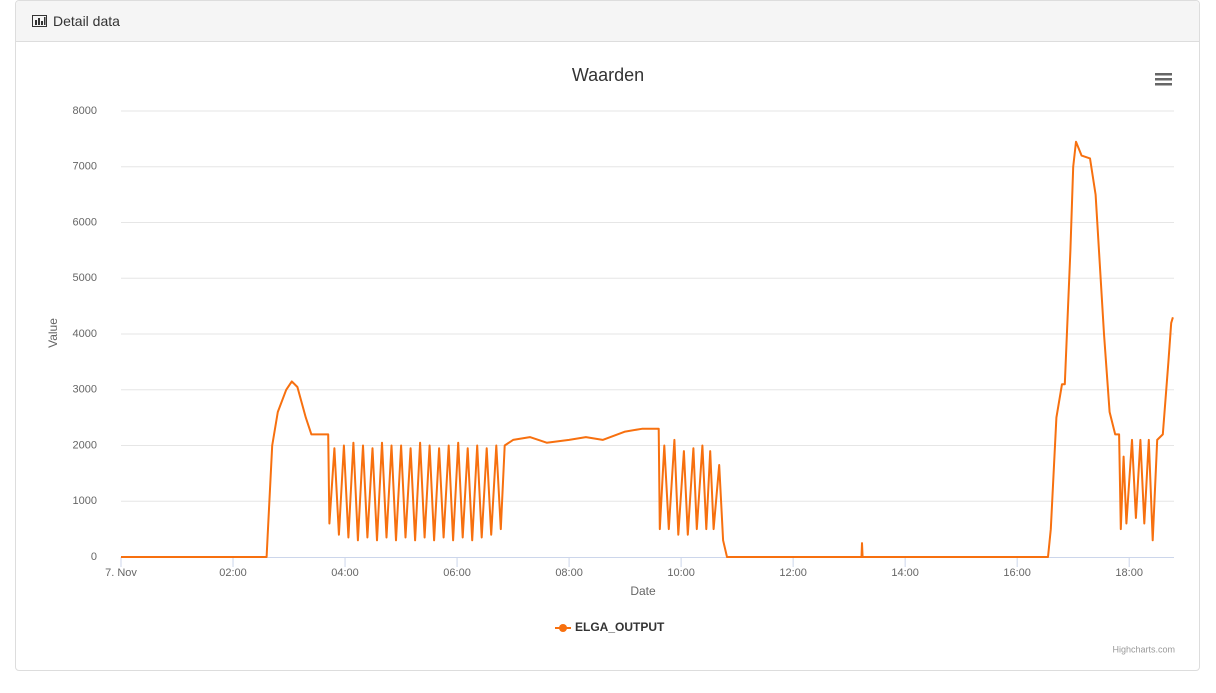  What do you see at coordinates (121, 573) in the screenshot?
I see `x-tick-label: 7. Nov` at bounding box center [121, 573].